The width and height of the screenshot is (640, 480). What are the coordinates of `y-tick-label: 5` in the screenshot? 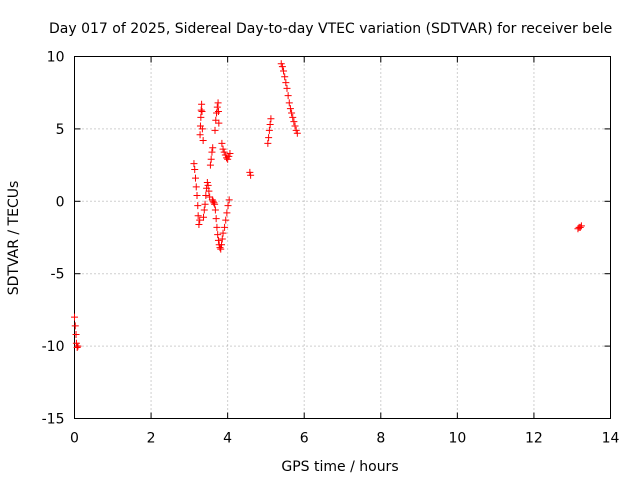 It's located at (60, 130).